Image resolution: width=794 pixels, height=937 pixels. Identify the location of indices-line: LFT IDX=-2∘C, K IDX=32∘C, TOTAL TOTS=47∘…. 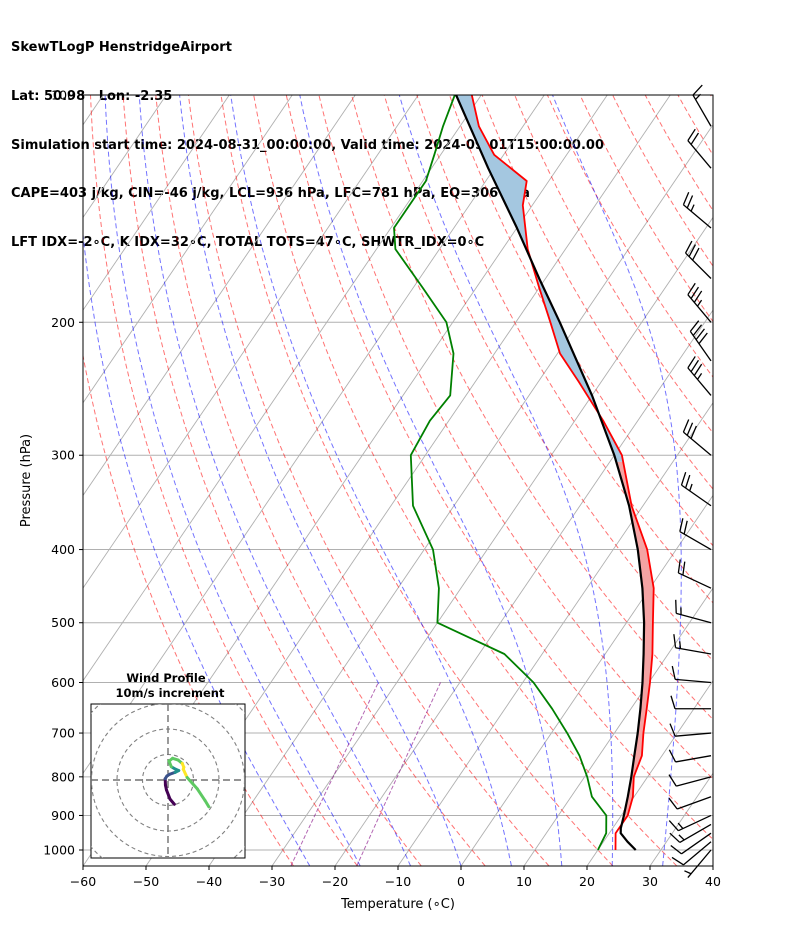
(248, 242).